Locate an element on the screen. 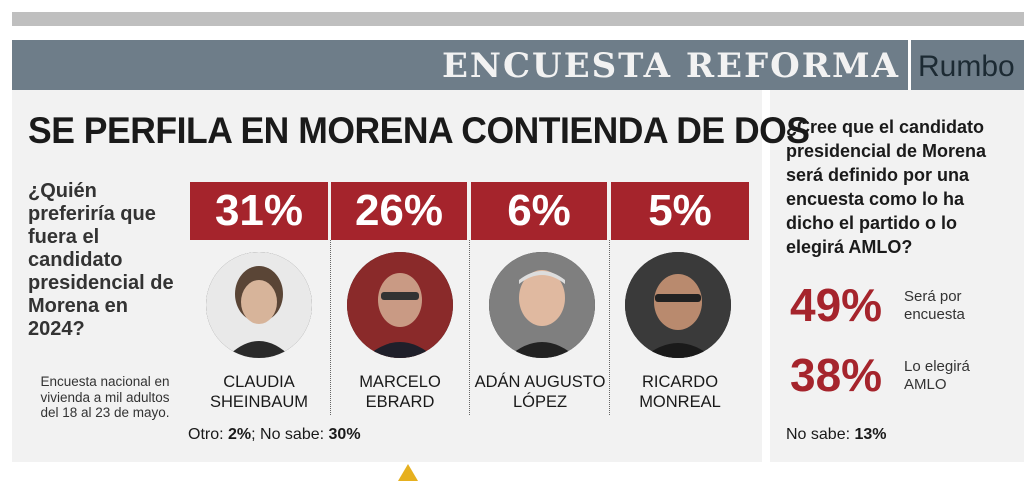 The width and height of the screenshot is (1024, 481). candidate-first-name: CLAUDIA is located at coordinates (259, 382).